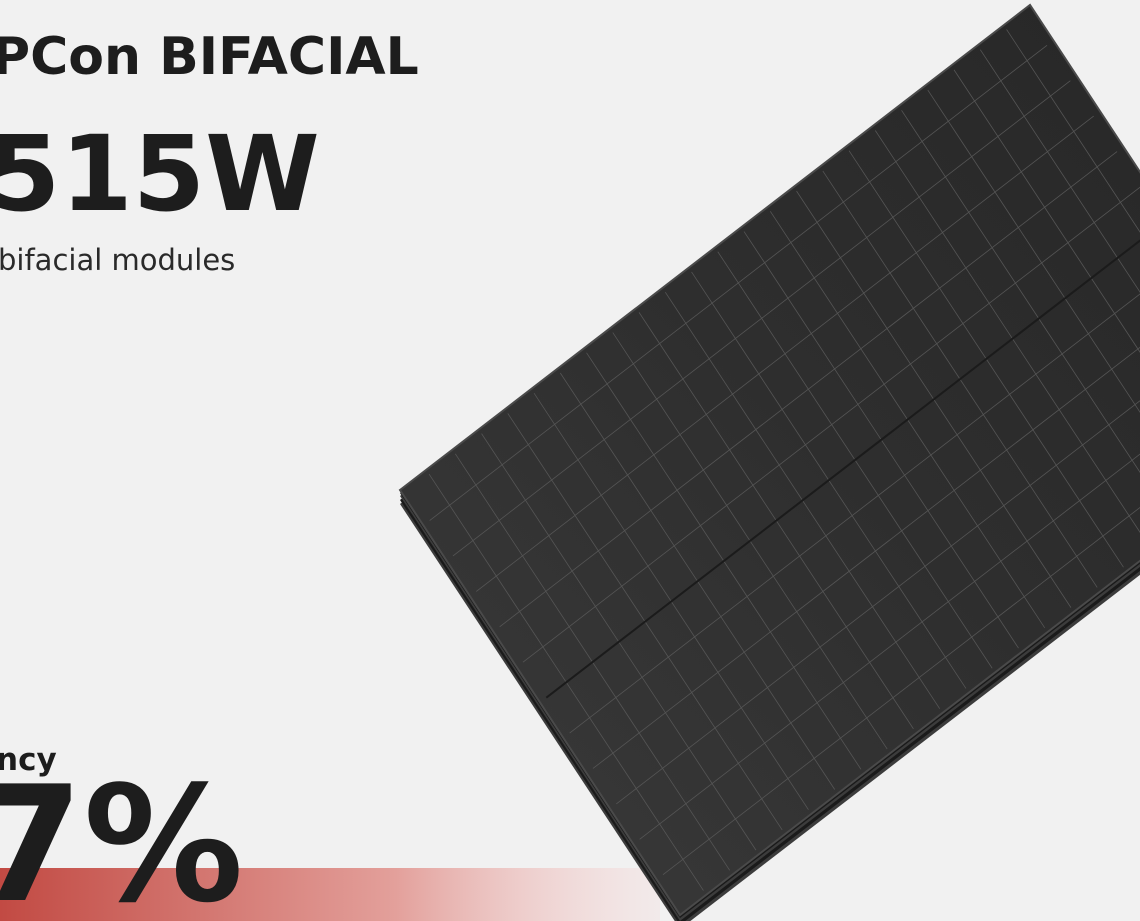 Image resolution: width=1140 pixels, height=921 pixels. Describe the element at coordinates (117, 260) in the screenshot. I see `subtitle: bifacial modules` at that location.